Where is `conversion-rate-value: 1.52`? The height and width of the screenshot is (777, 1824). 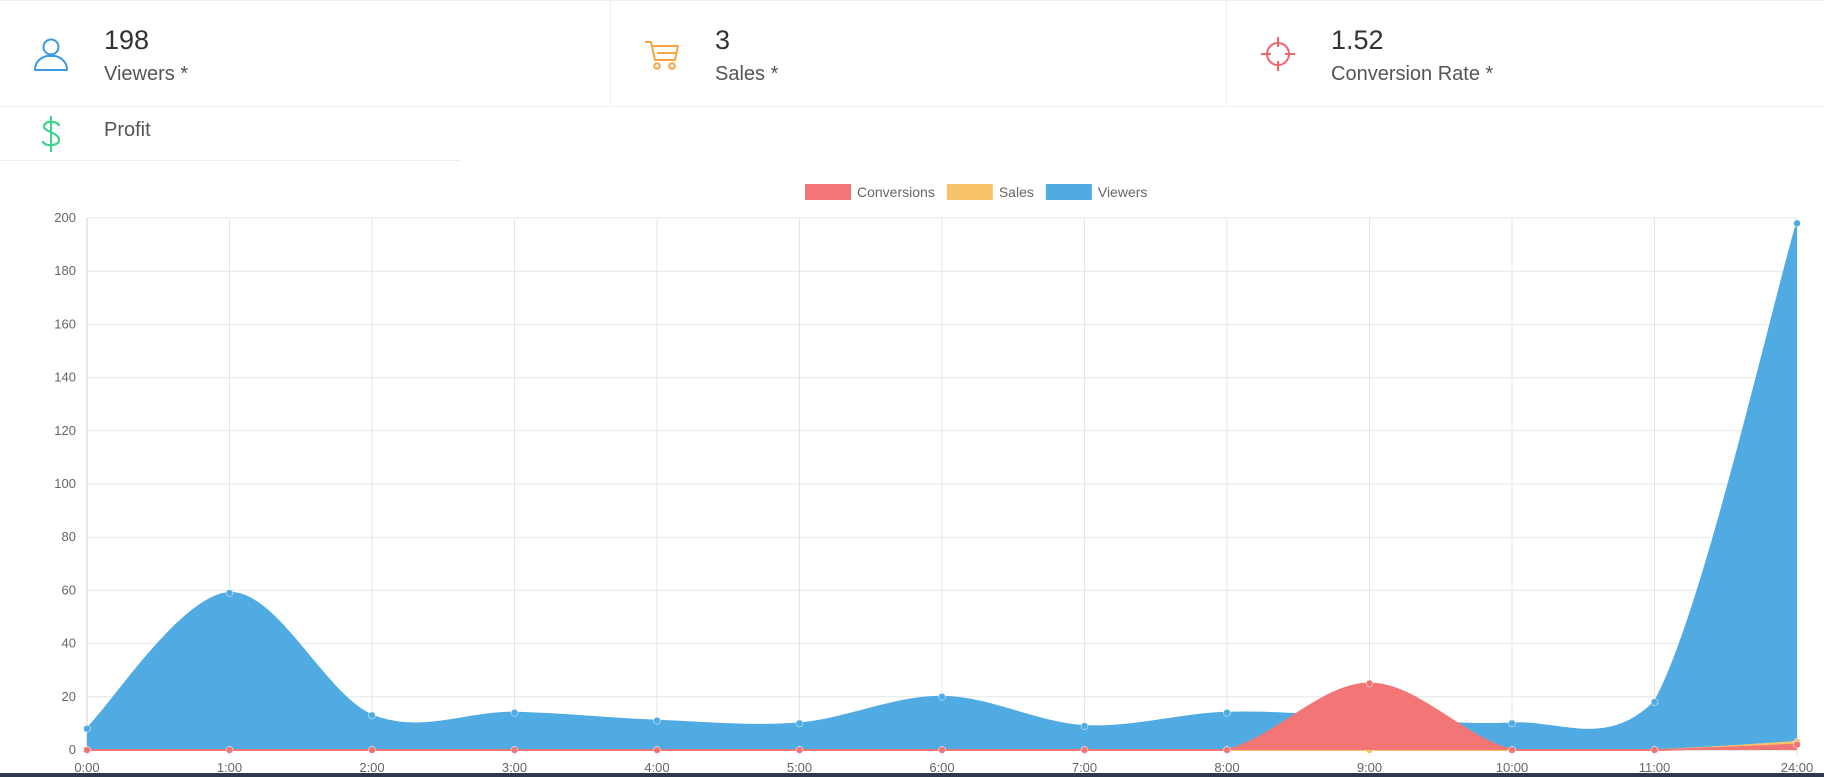
conversion-rate-value: 1.52 is located at coordinates (1357, 40).